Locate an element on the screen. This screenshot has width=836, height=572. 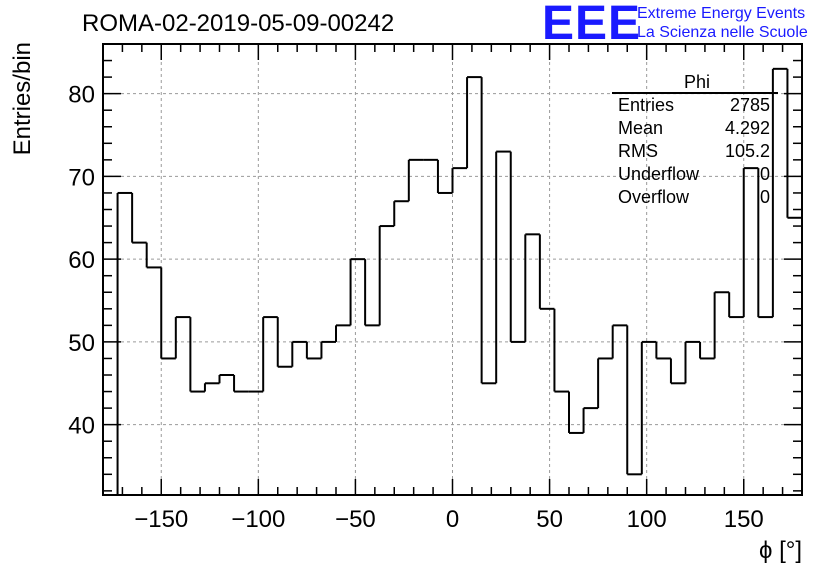
stats-key: Entries is located at coordinates (646, 105).